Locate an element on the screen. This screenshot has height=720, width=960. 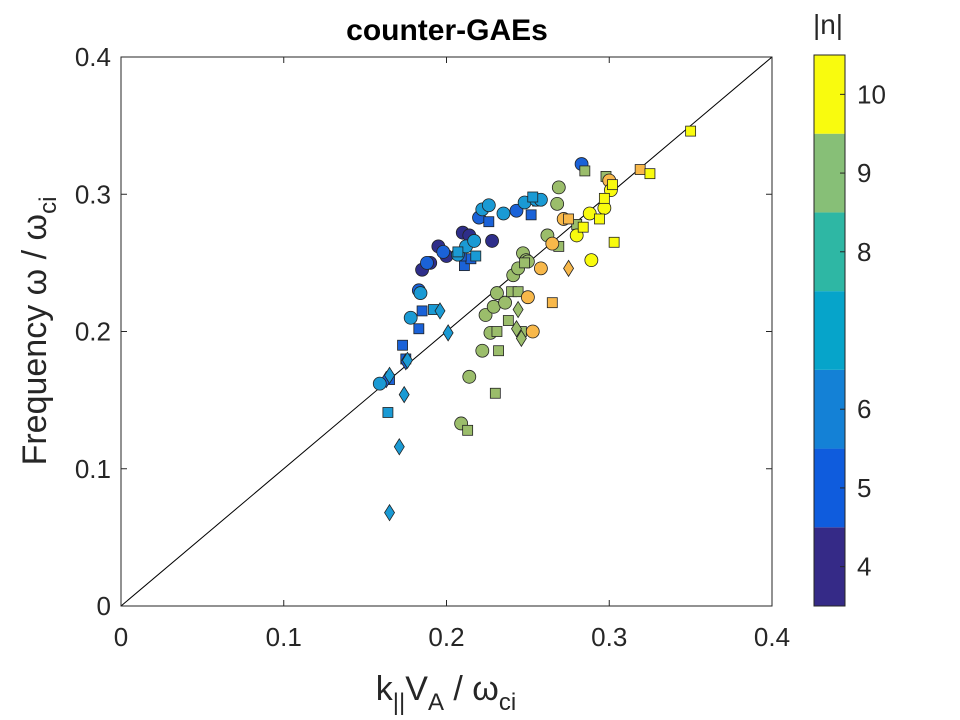
colorbar-frame is located at coordinates (829, 330).